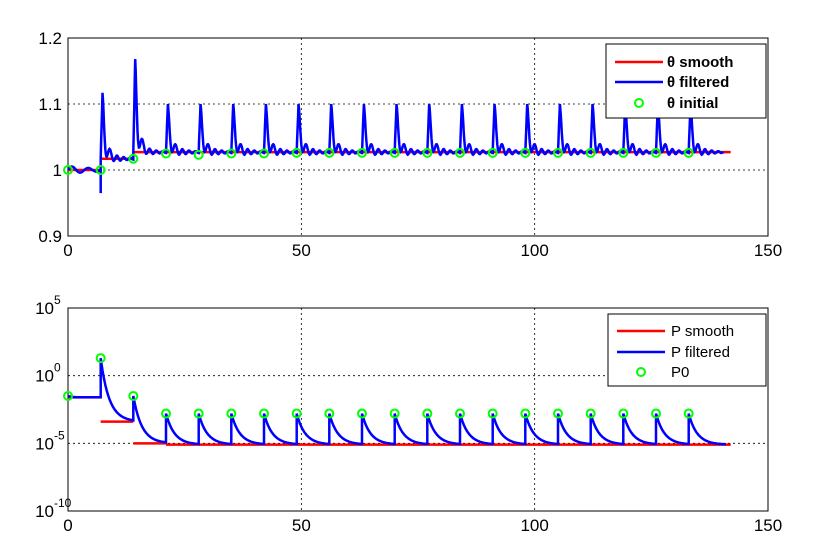 Image resolution: width=830 pixels, height=554 pixels. What do you see at coordinates (700, 352) in the screenshot?
I see `legend-p-filtered: P filtered` at bounding box center [700, 352].